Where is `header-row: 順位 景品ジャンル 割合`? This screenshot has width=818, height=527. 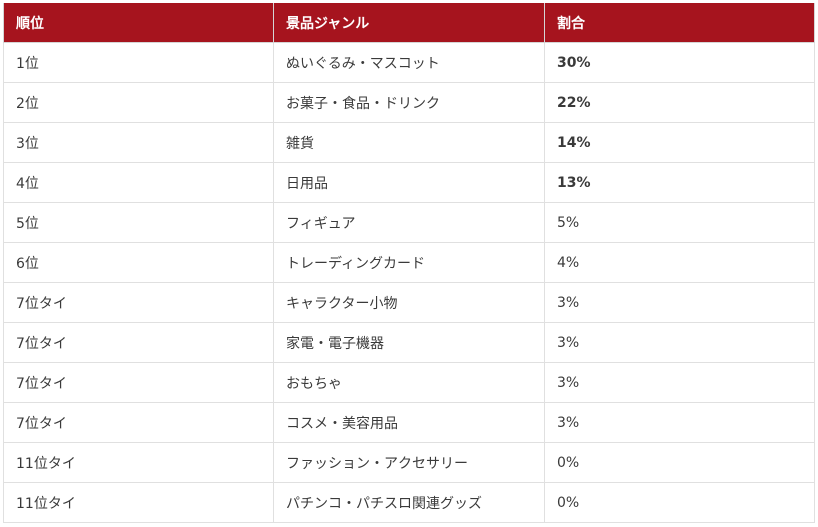 header-row: 順位 景品ジャンル 割合 is located at coordinates (409, 23).